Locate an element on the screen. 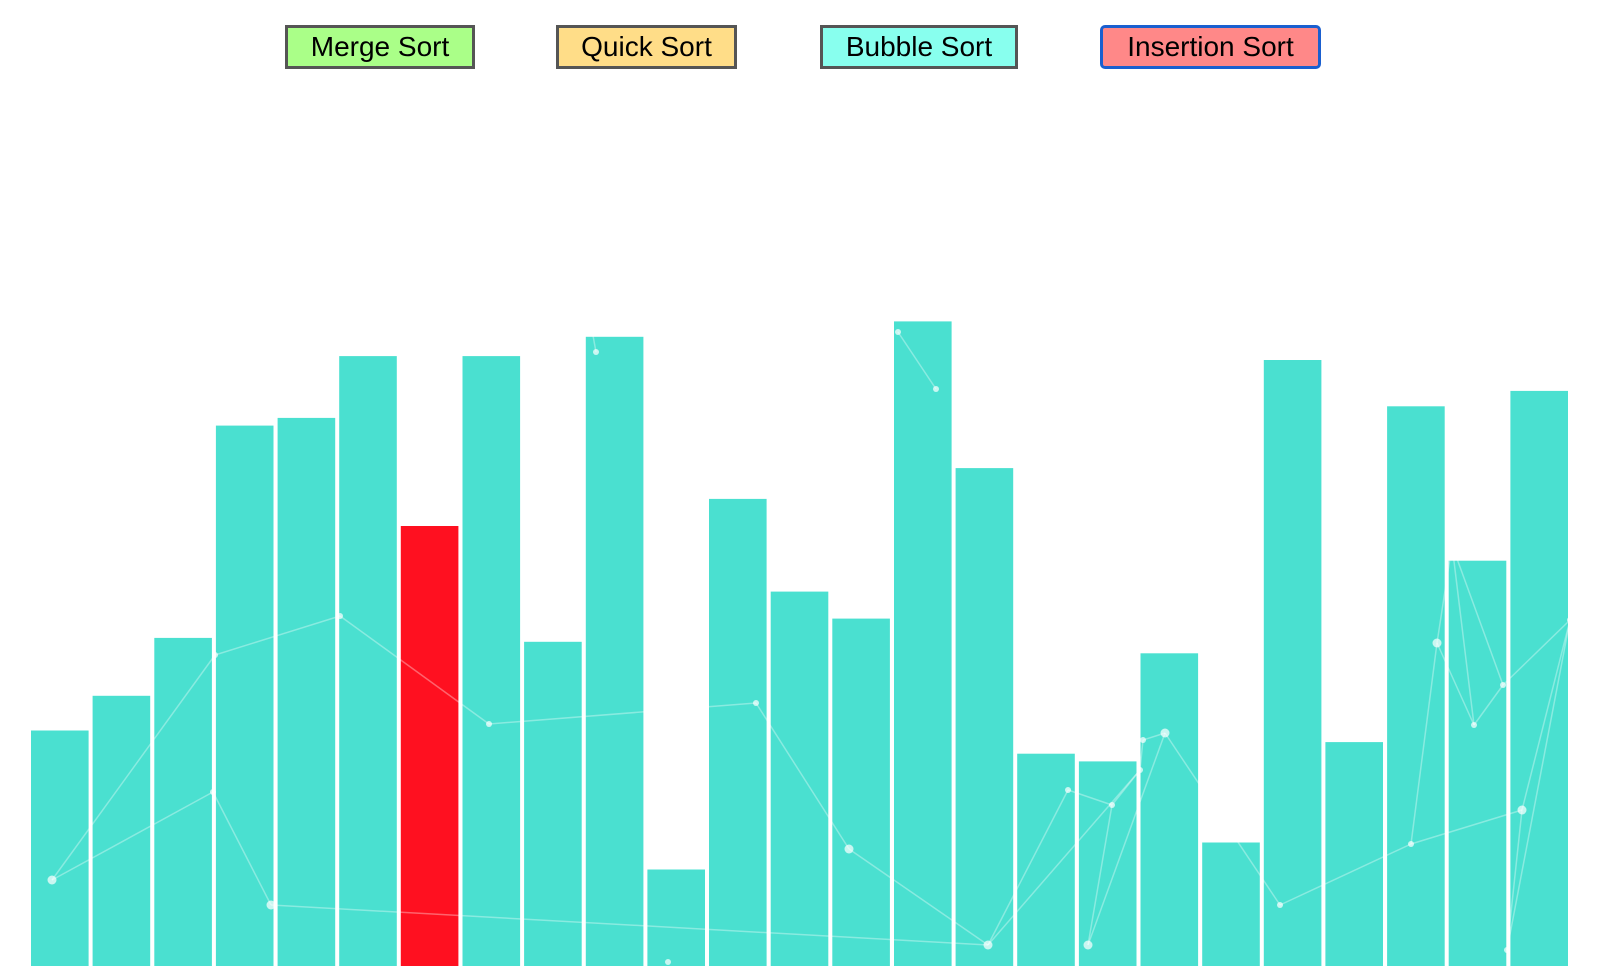 The width and height of the screenshot is (1604, 980). merge-sort-button: Merge Sort is located at coordinates (380, 47).